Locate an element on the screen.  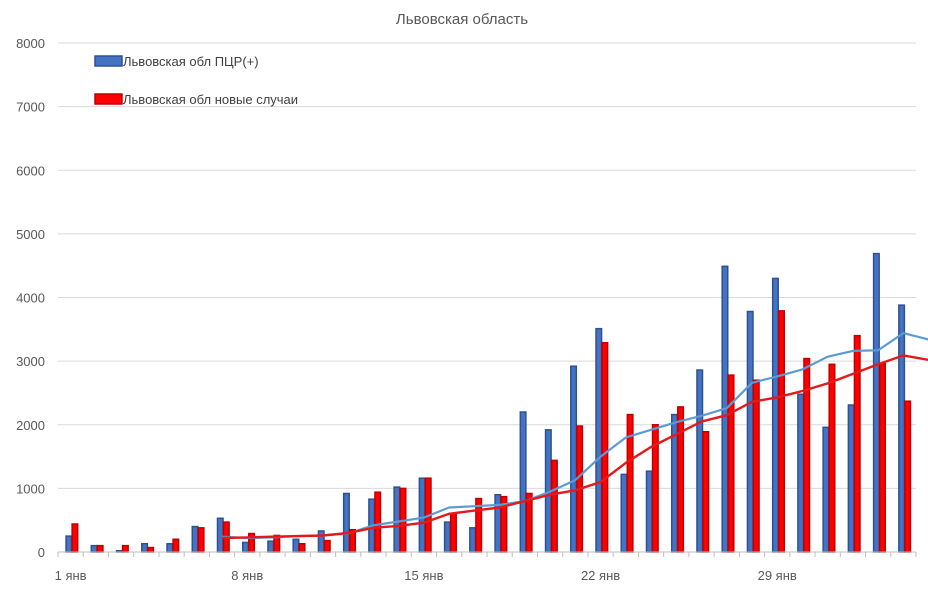
legend-label-pcr: Львовская обл ПЦР(+) is located at coordinates (191, 61).